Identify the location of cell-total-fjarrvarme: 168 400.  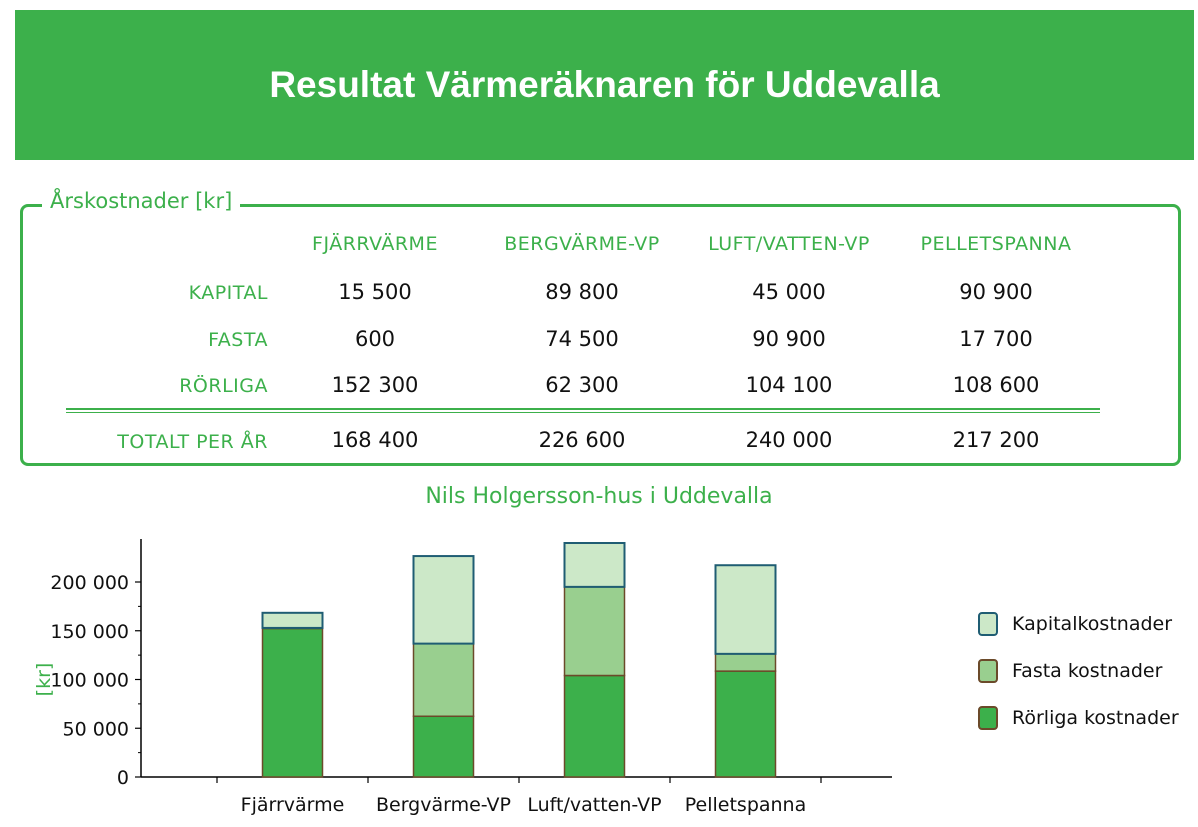
(375, 440).